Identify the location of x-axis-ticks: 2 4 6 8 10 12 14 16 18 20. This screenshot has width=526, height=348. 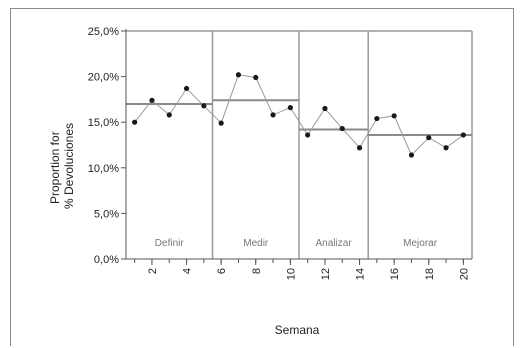
(302, 269).